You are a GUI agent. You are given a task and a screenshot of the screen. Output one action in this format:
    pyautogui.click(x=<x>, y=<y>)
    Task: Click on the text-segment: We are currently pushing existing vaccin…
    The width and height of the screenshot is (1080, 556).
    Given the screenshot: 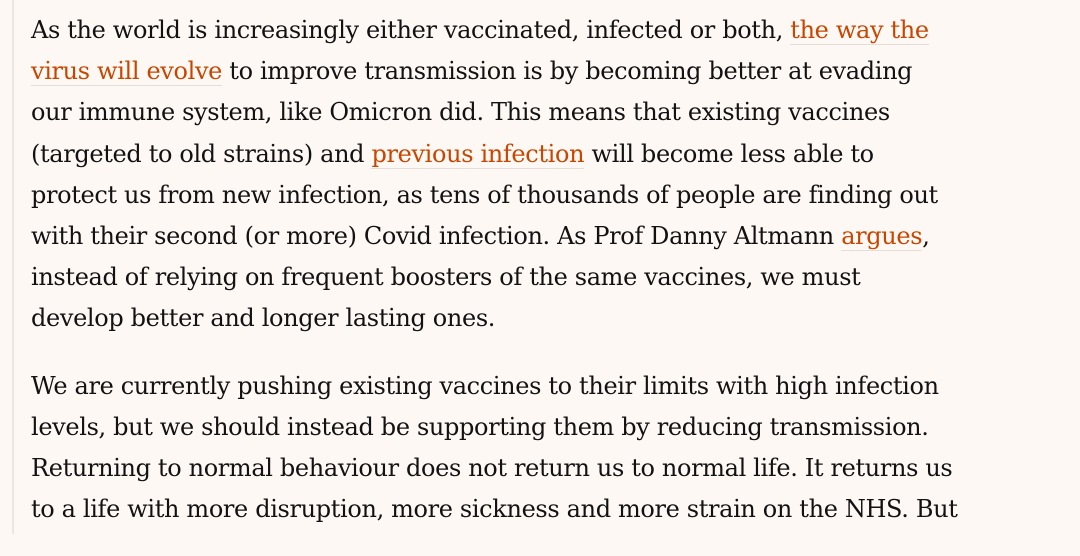 What is the action you would take?
    pyautogui.click(x=485, y=385)
    